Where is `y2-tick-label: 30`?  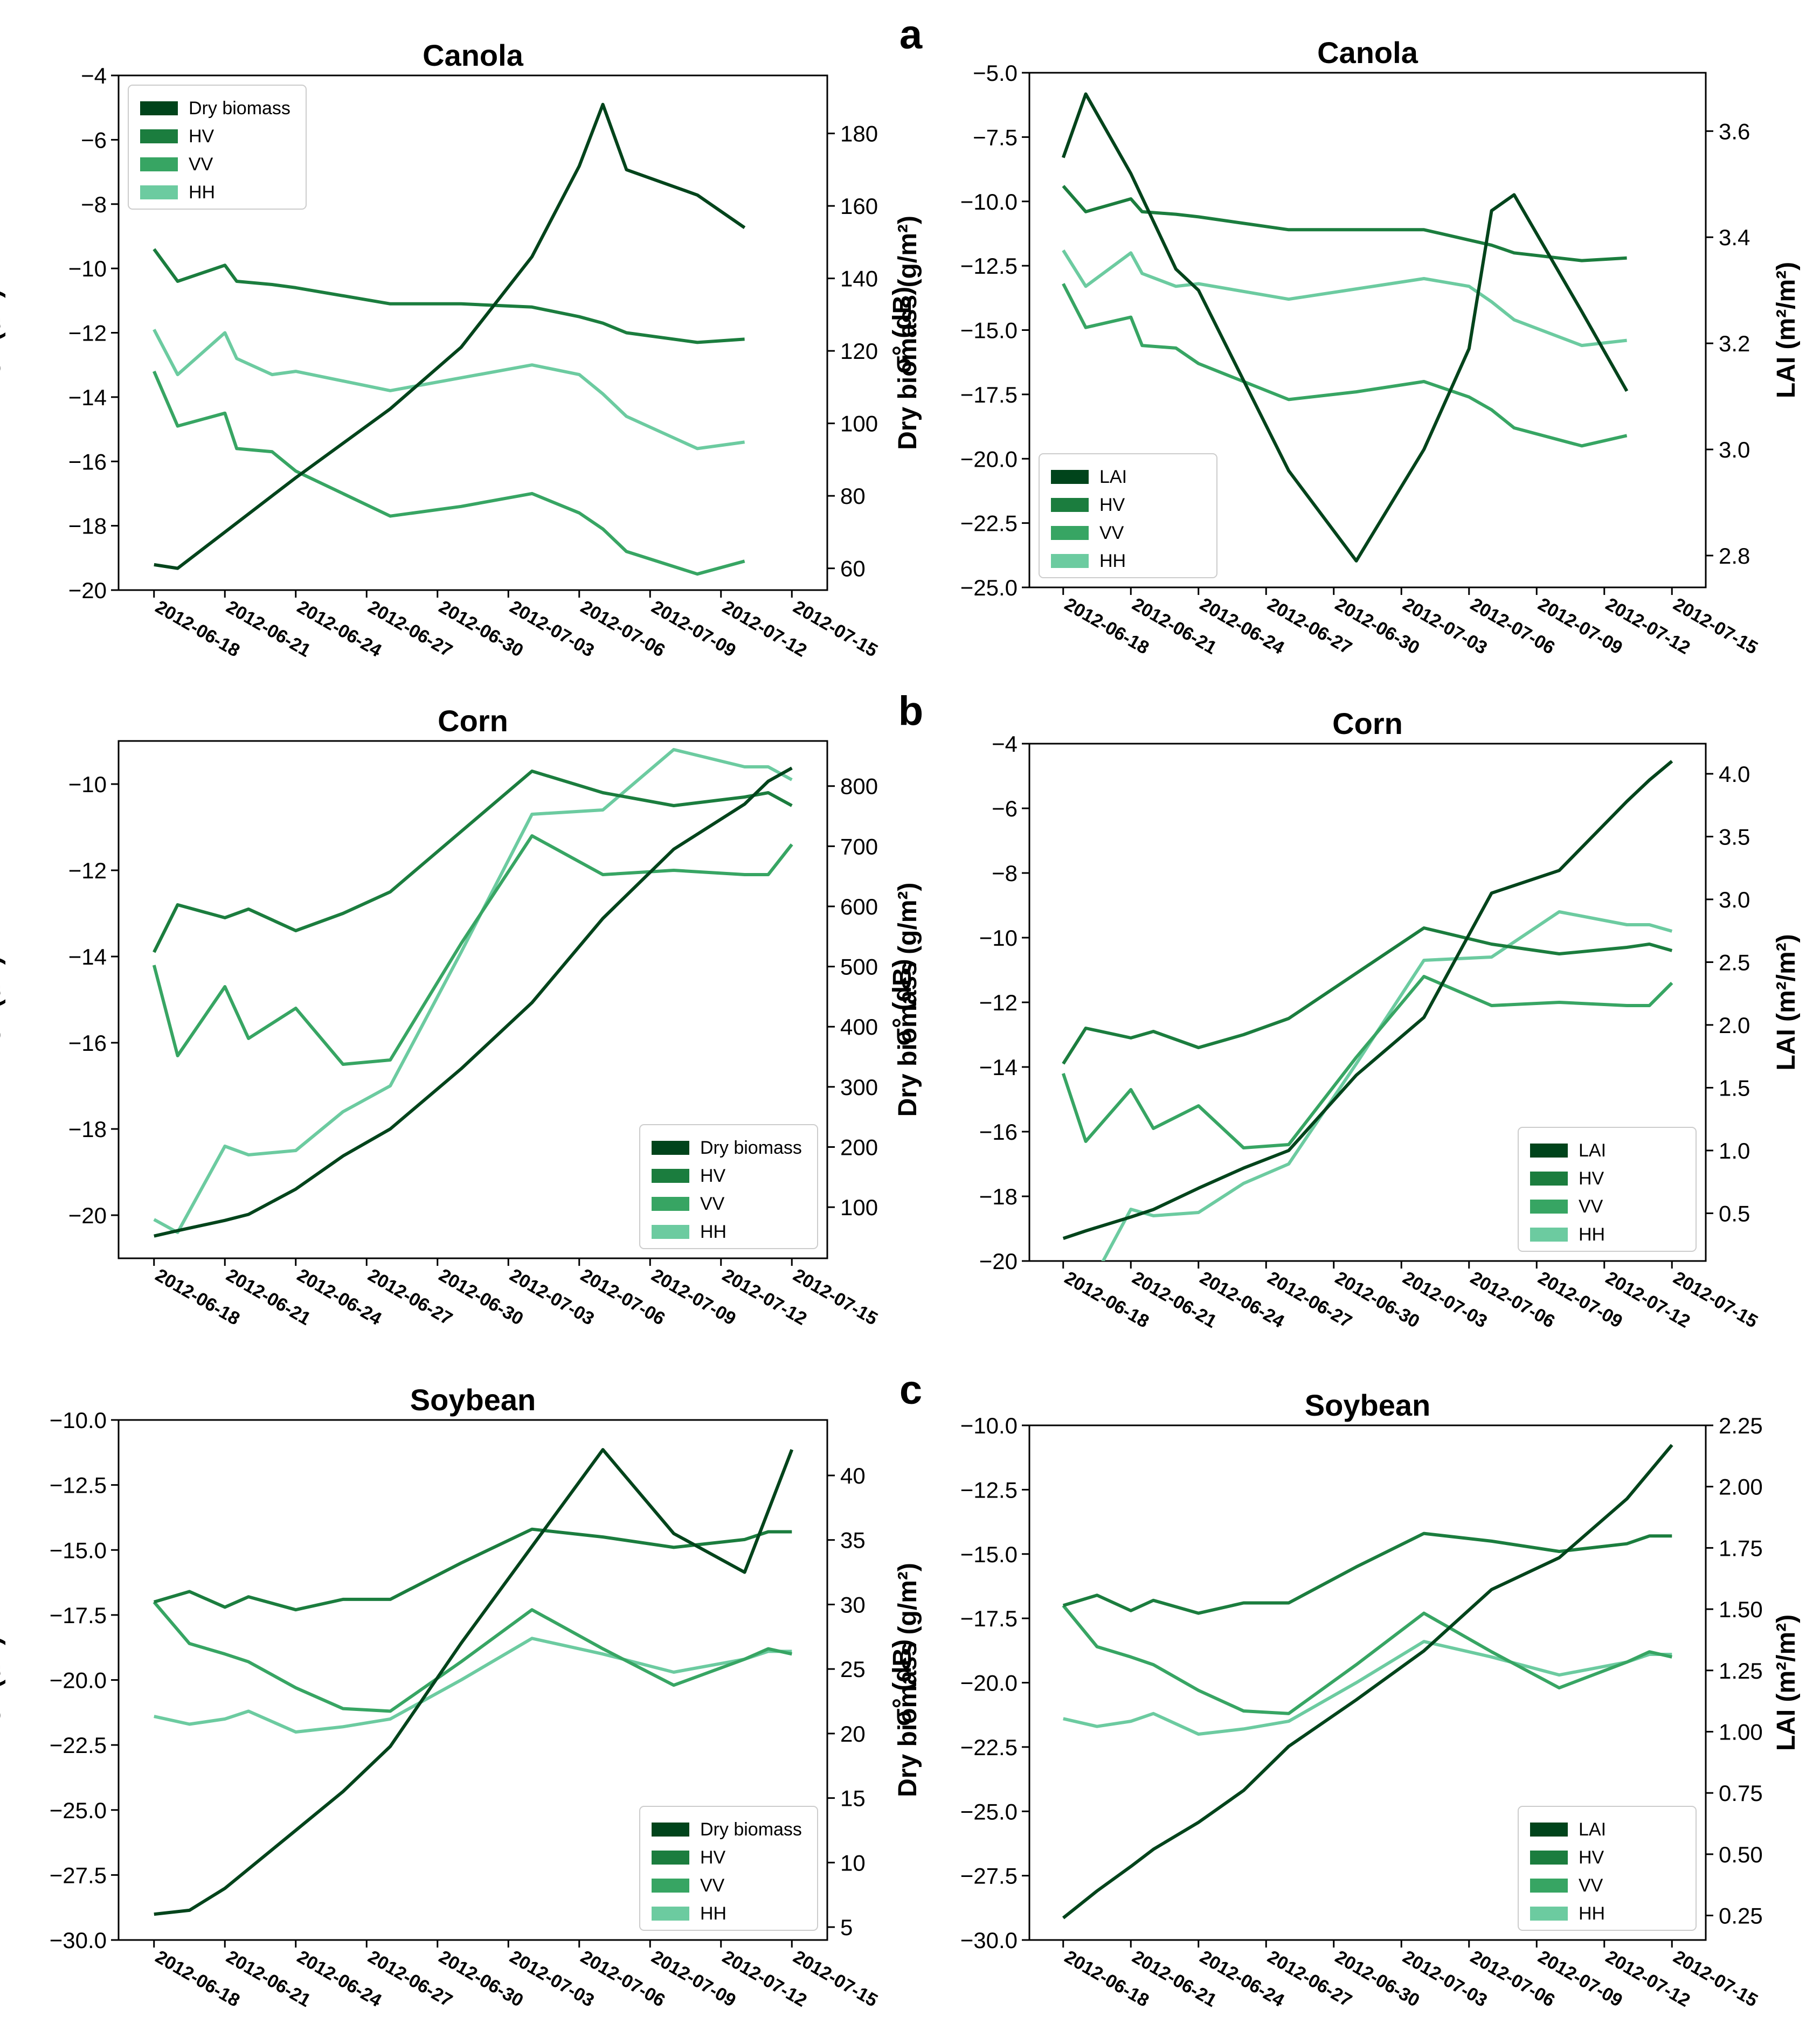
y2-tick-label: 30 is located at coordinates (853, 1604).